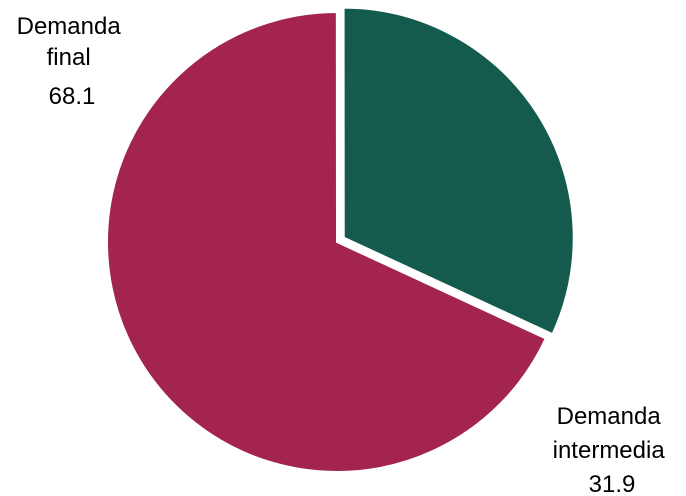  I want to click on slice-label-demanda-final-line-1: Demanda, so click(69, 26).